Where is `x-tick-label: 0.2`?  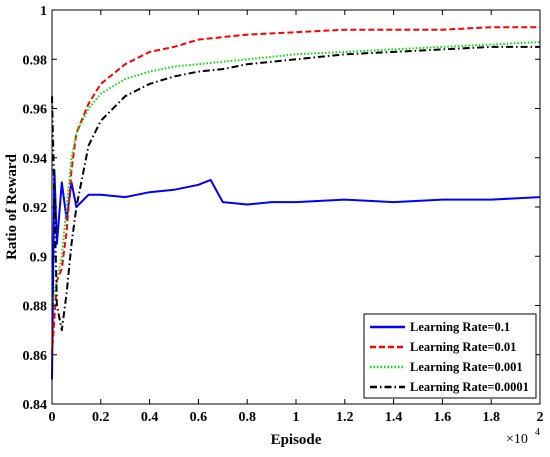 x-tick-label: 0.2 is located at coordinates (101, 417).